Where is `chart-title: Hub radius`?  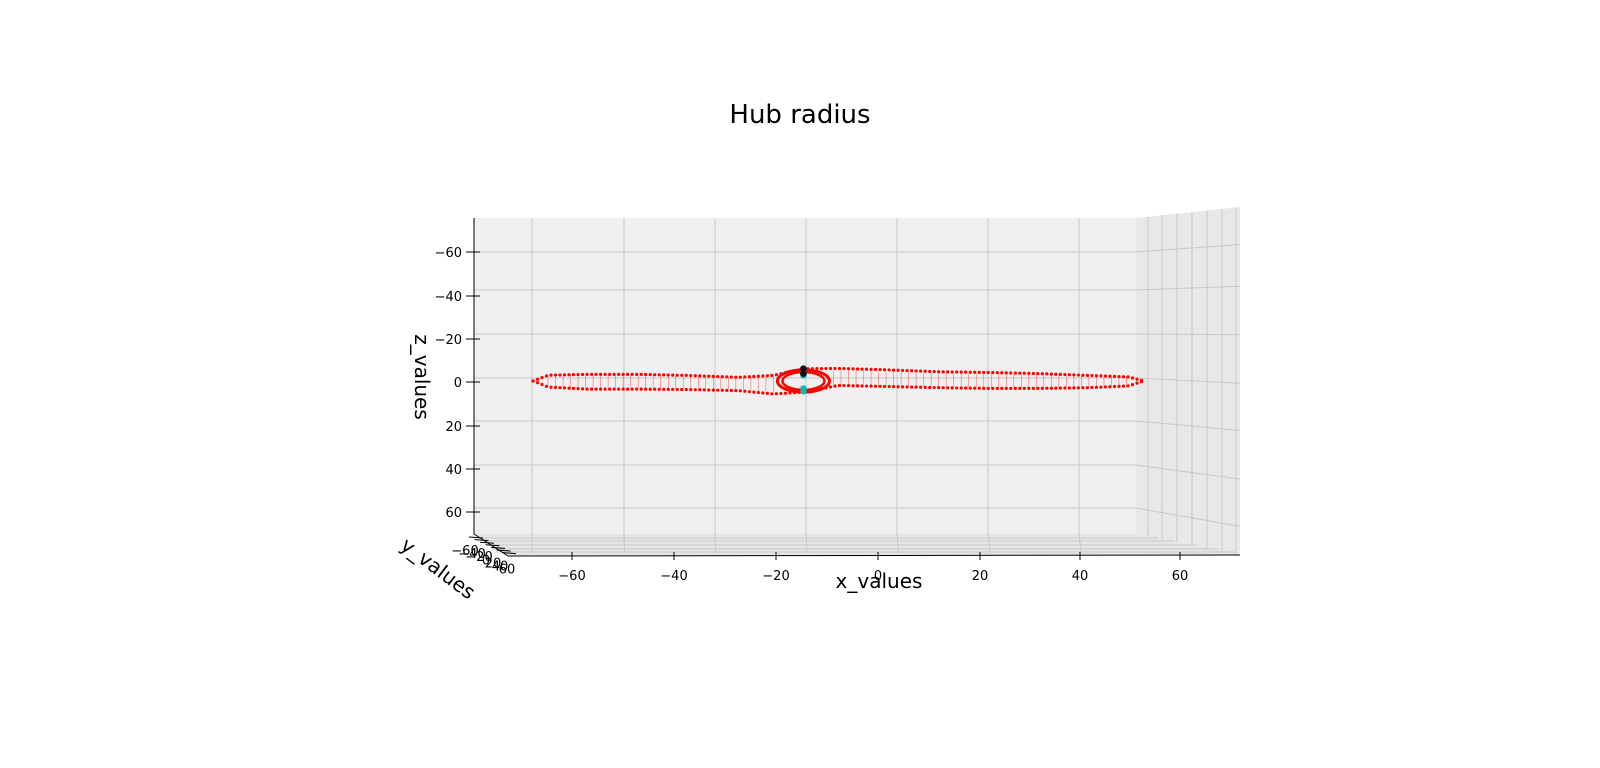
chart-title: Hub radius is located at coordinates (800, 115).